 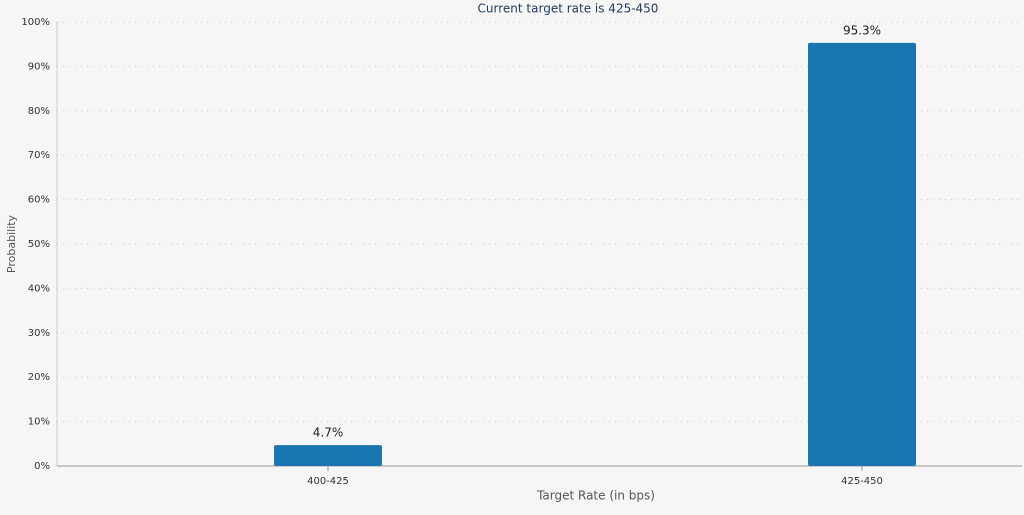 What do you see at coordinates (328, 433) in the screenshot?
I see `value-label: 4.7%` at bounding box center [328, 433].